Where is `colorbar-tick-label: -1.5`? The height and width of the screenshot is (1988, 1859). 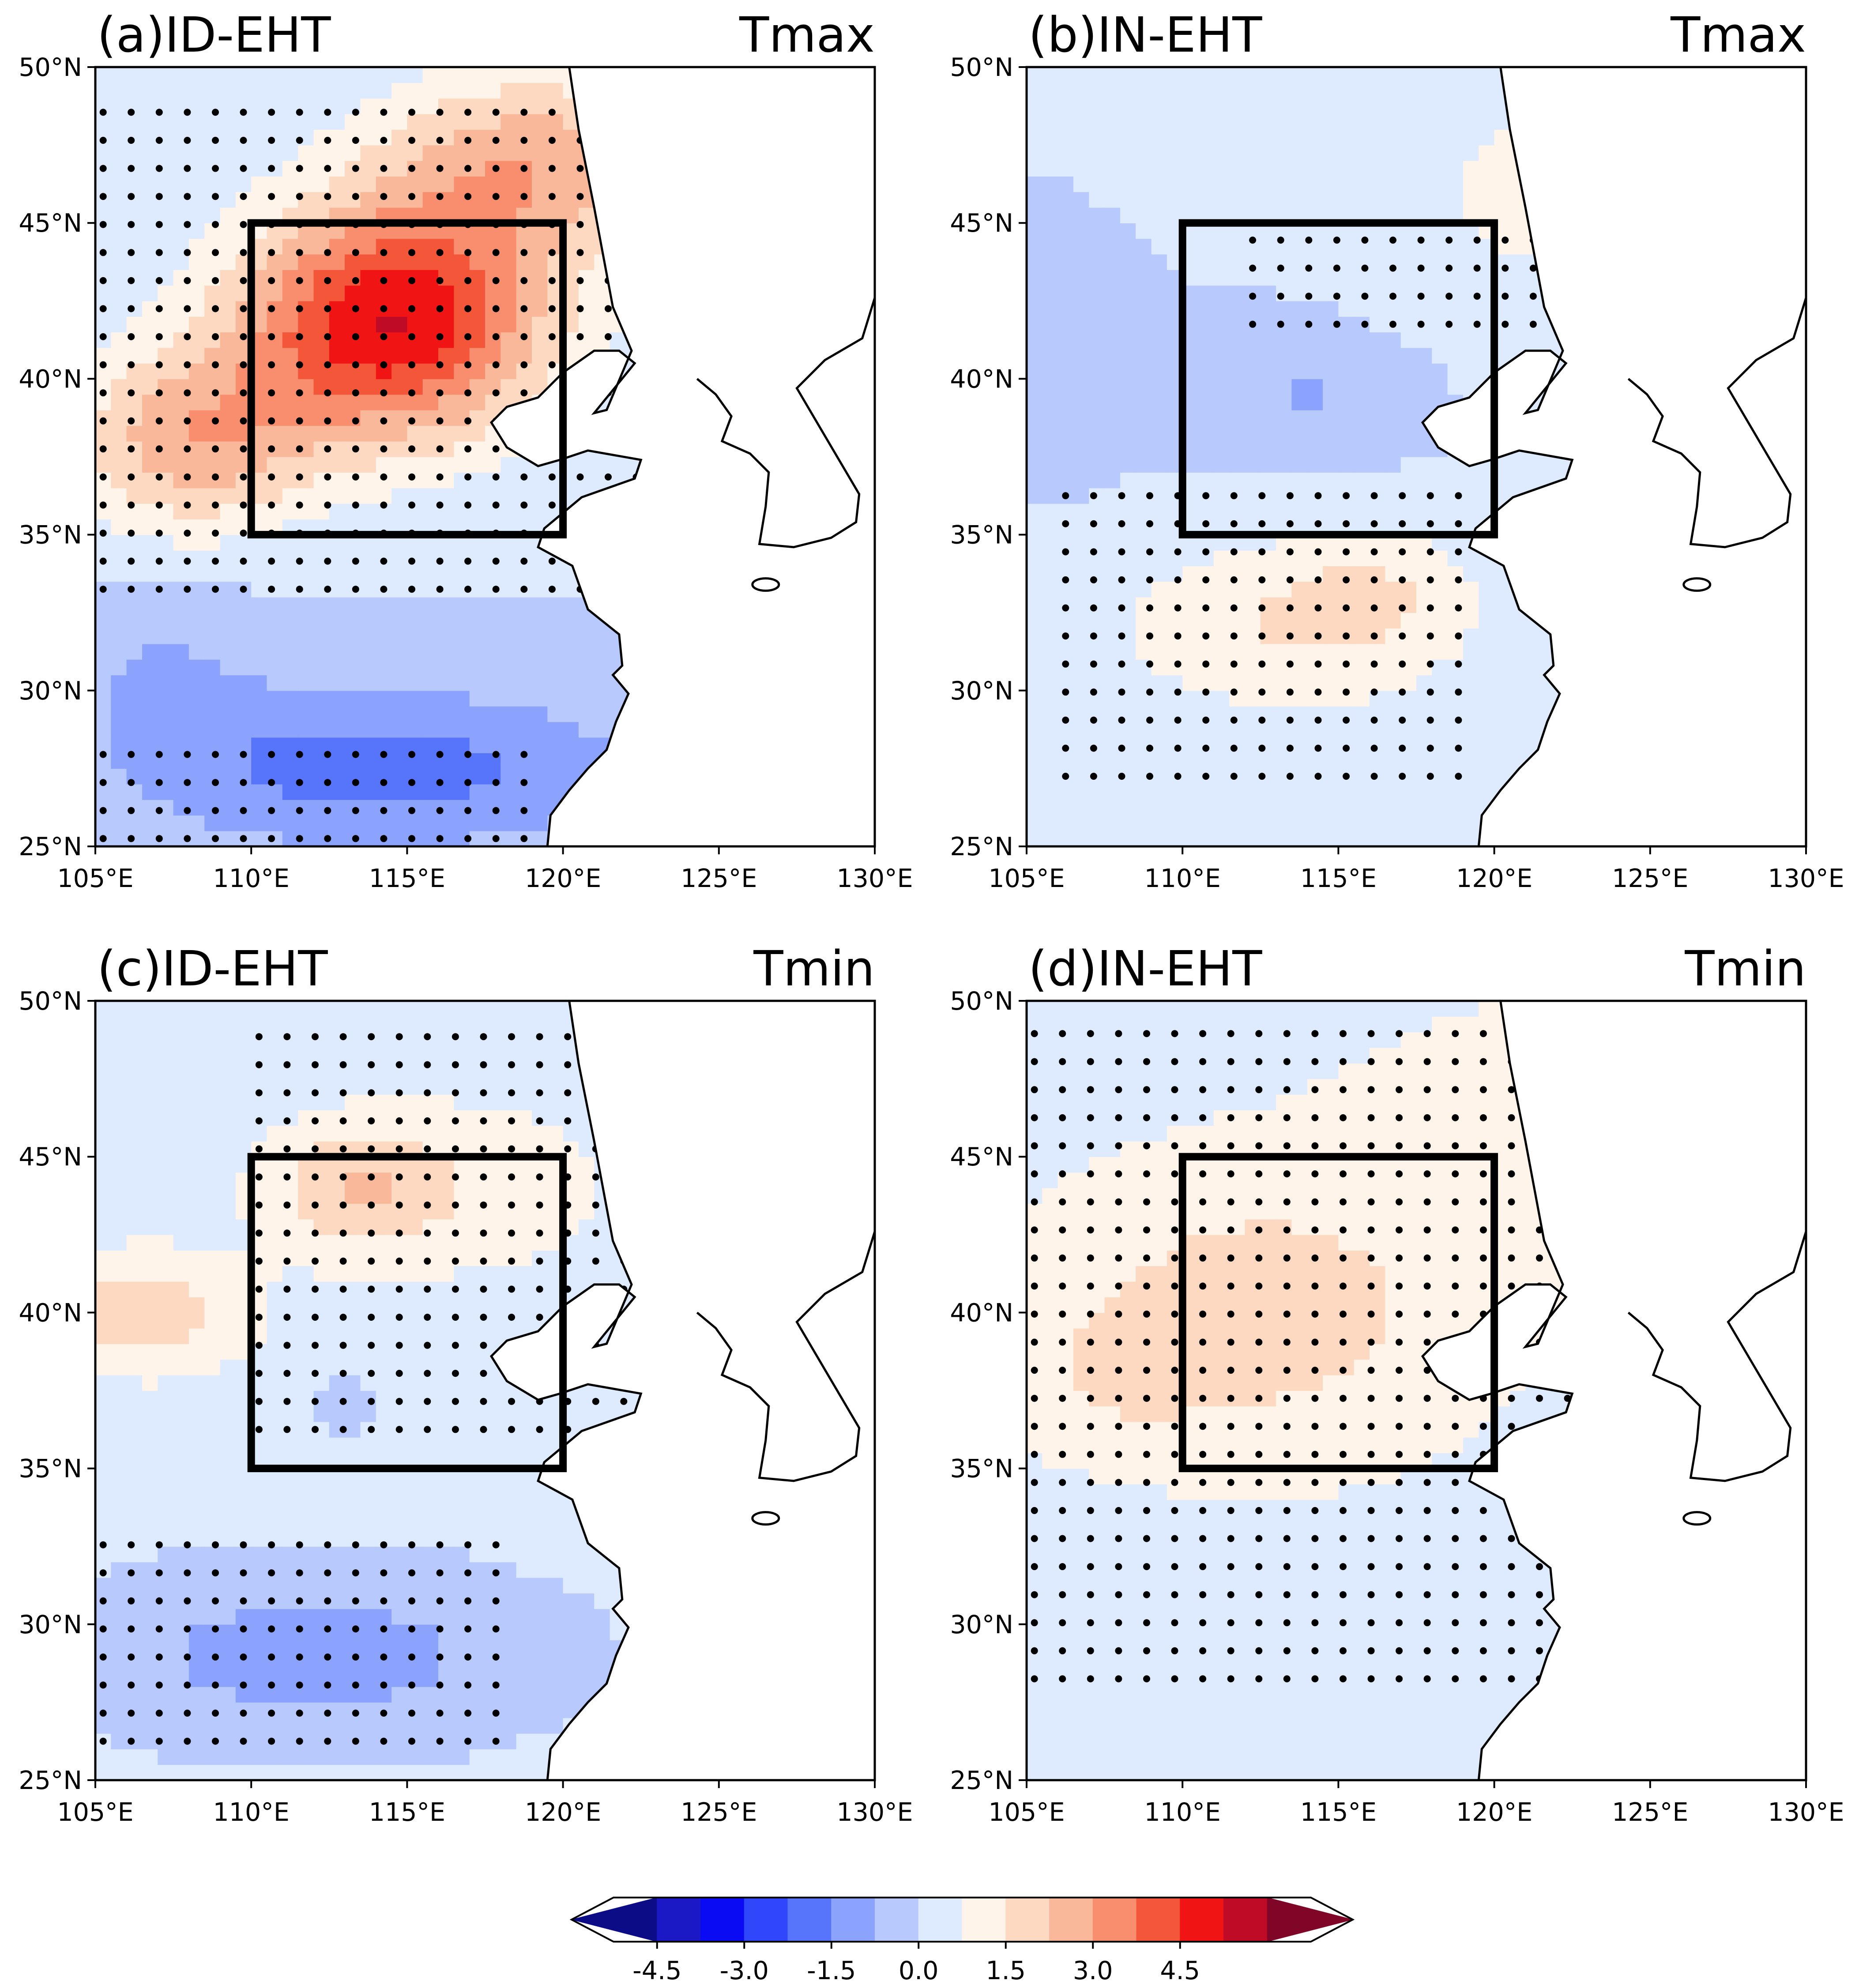
colorbar-tick-label: -1.5 is located at coordinates (832, 1970).